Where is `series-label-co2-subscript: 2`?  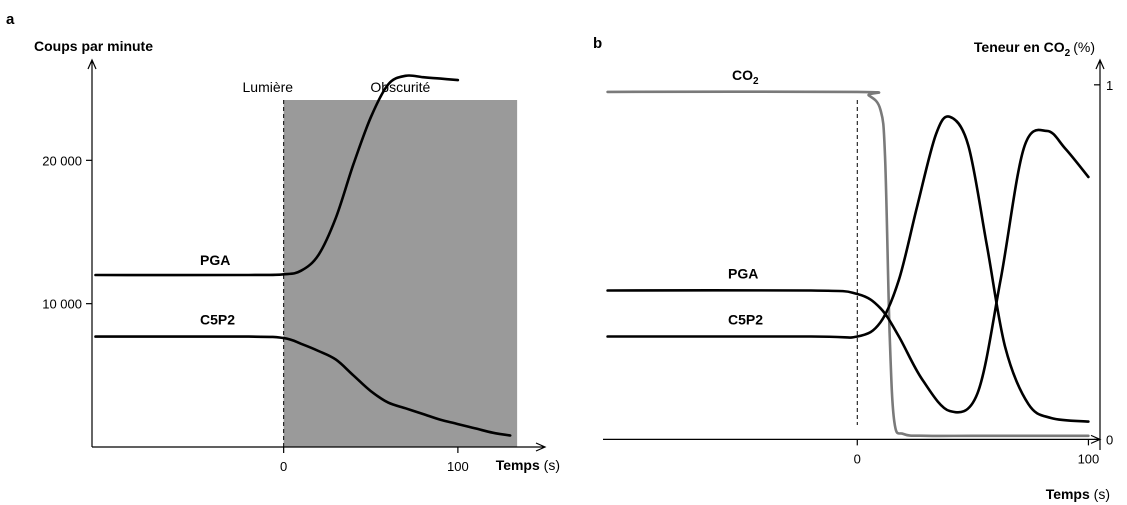 series-label-co2-subscript: 2 is located at coordinates (756, 81).